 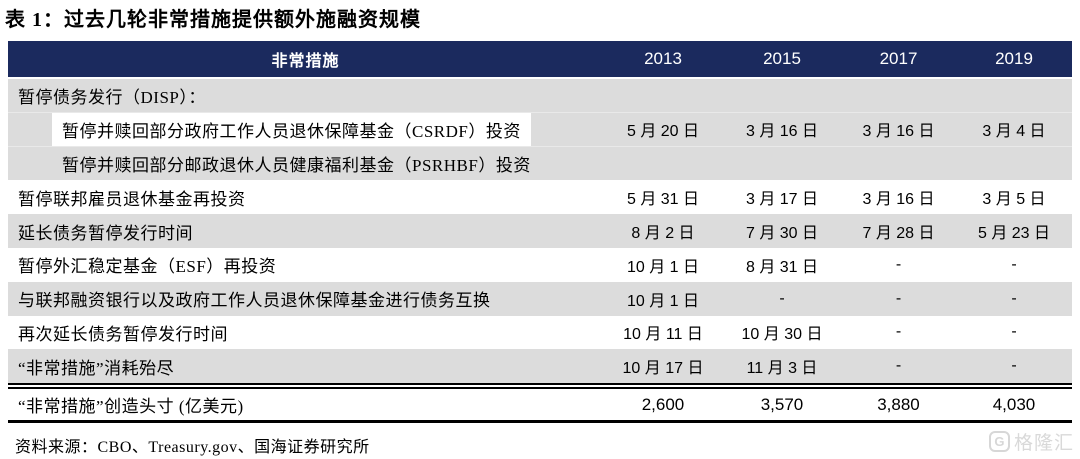 What do you see at coordinates (663, 58) in the screenshot?
I see `header-year-2013: 2013` at bounding box center [663, 58].